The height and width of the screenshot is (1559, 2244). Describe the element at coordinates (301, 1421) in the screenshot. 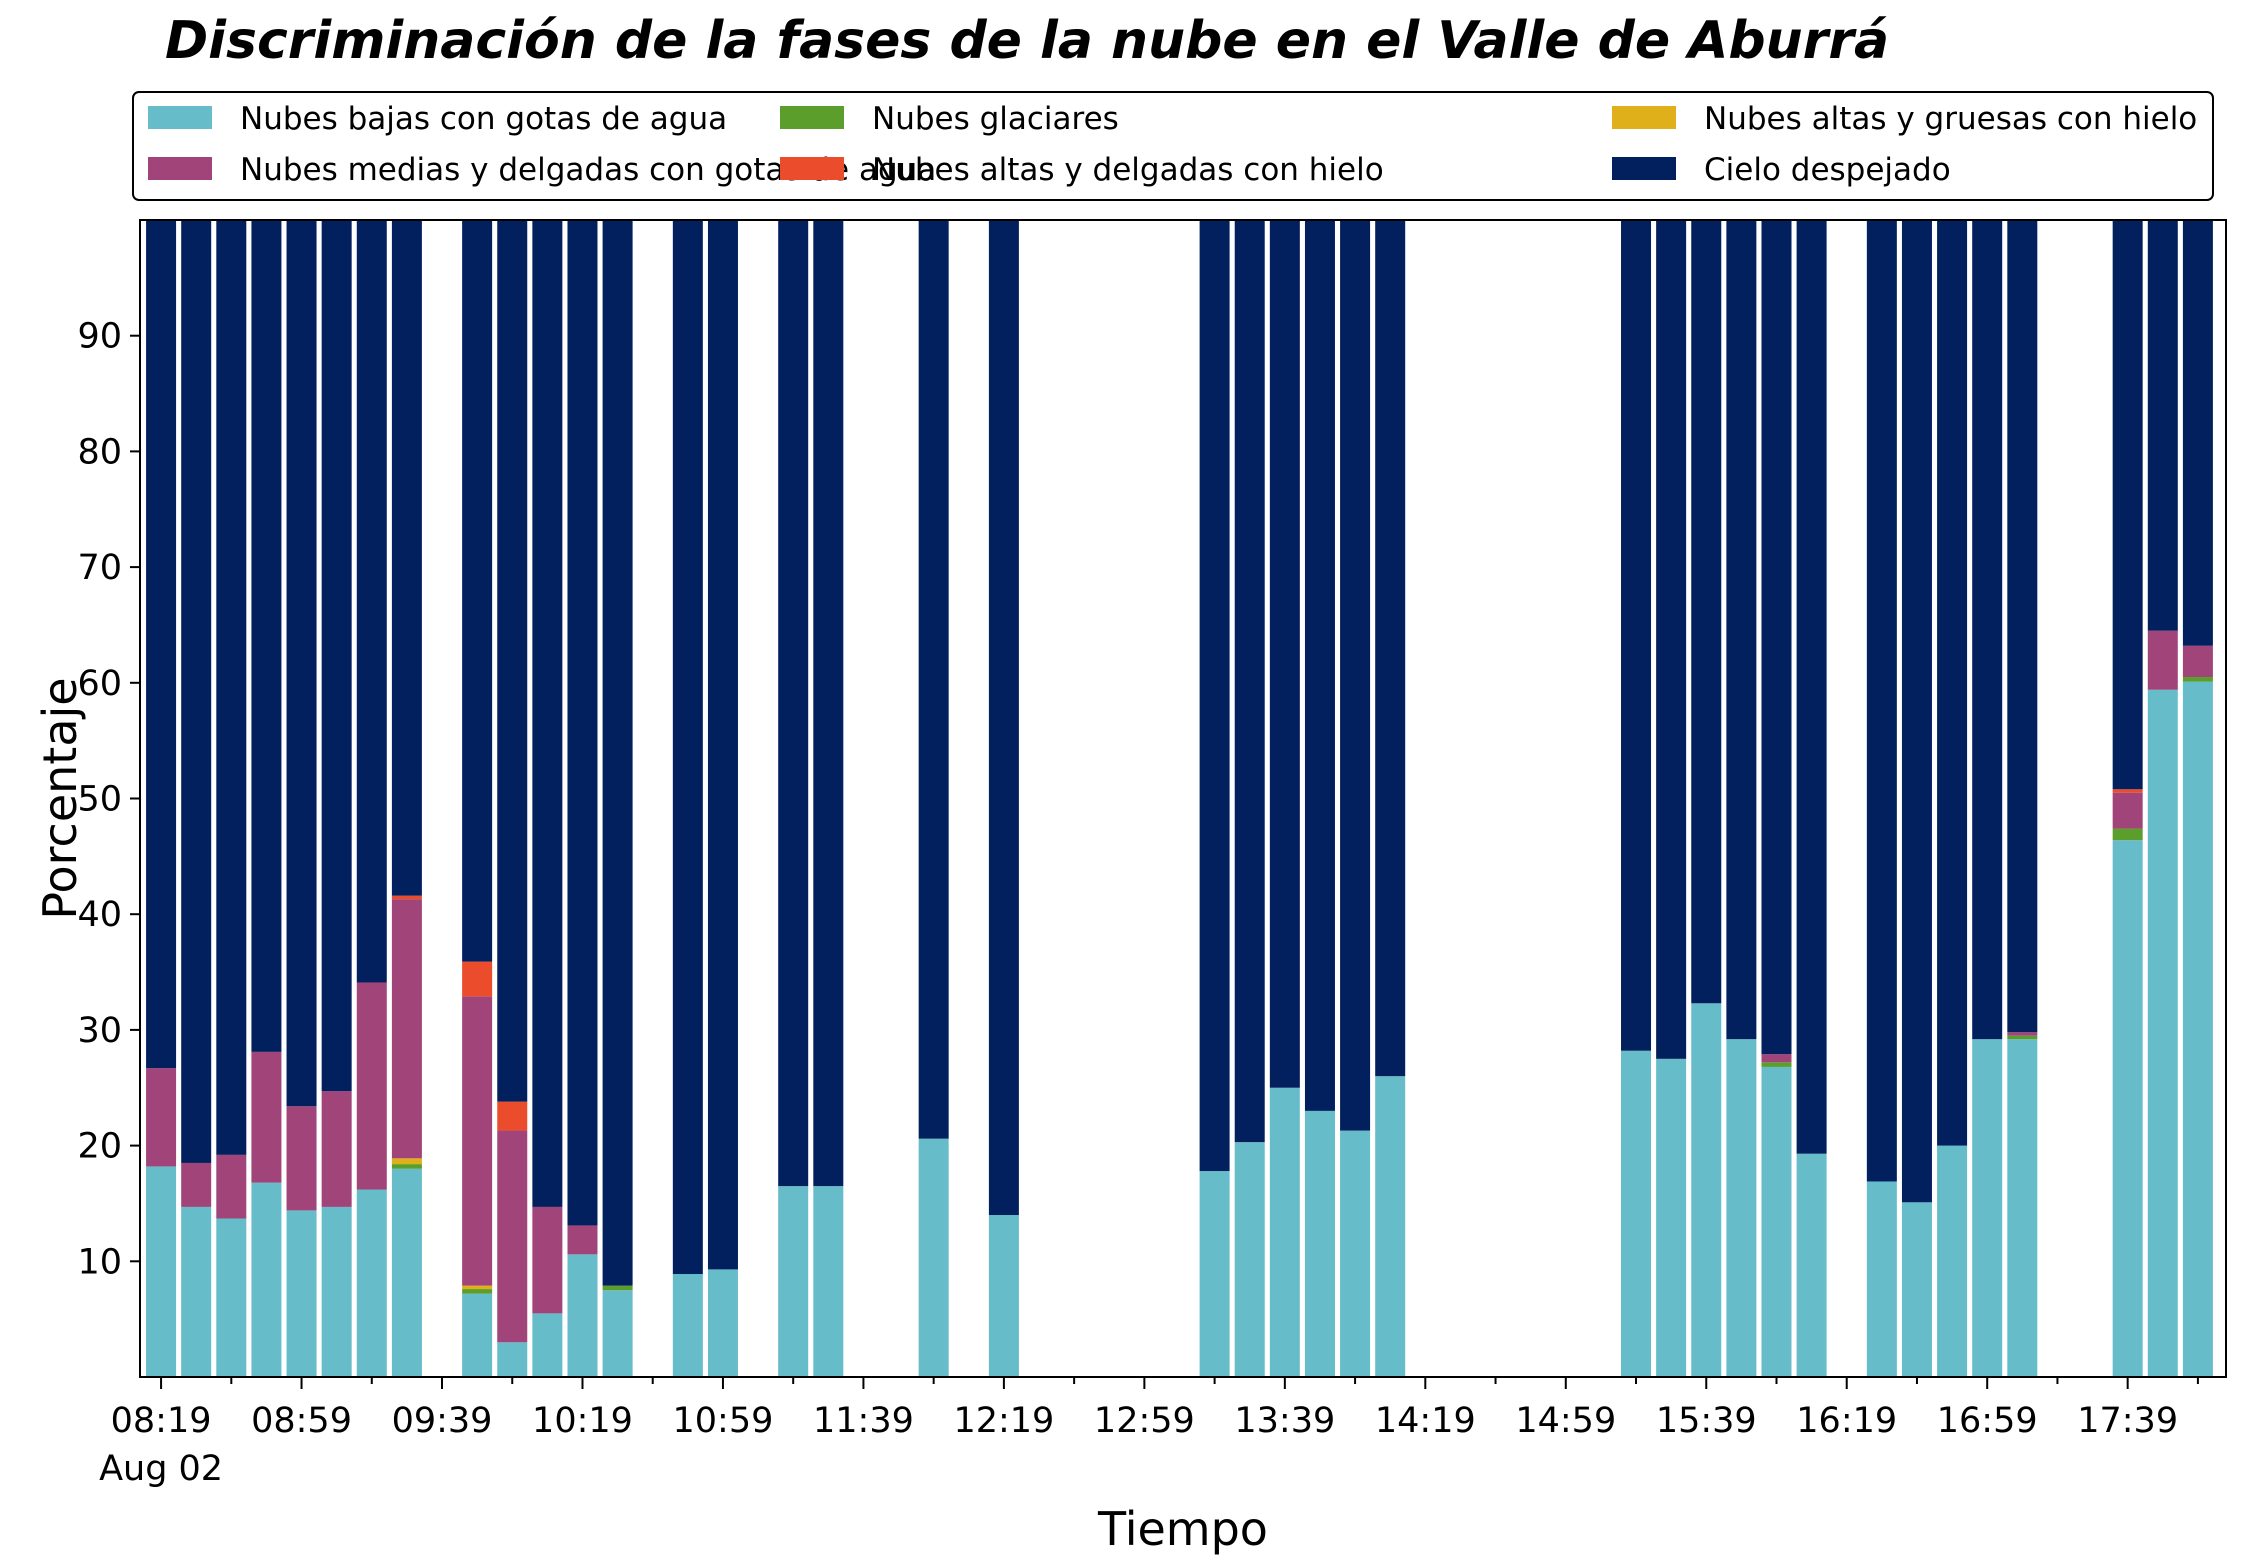

I see `x-tick-label: 08:59` at that location.